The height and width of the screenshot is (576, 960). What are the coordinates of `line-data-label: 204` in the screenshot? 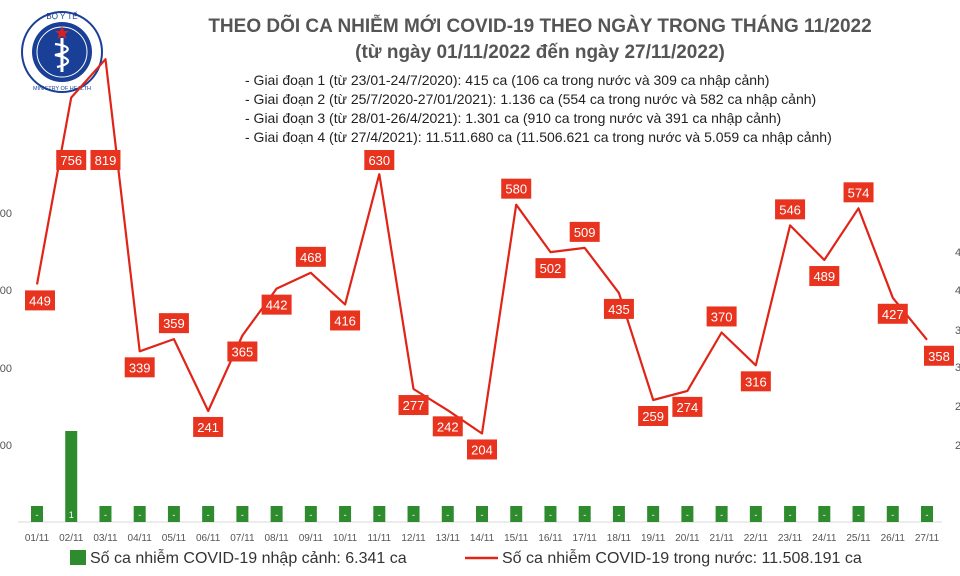 It's located at (482, 449).